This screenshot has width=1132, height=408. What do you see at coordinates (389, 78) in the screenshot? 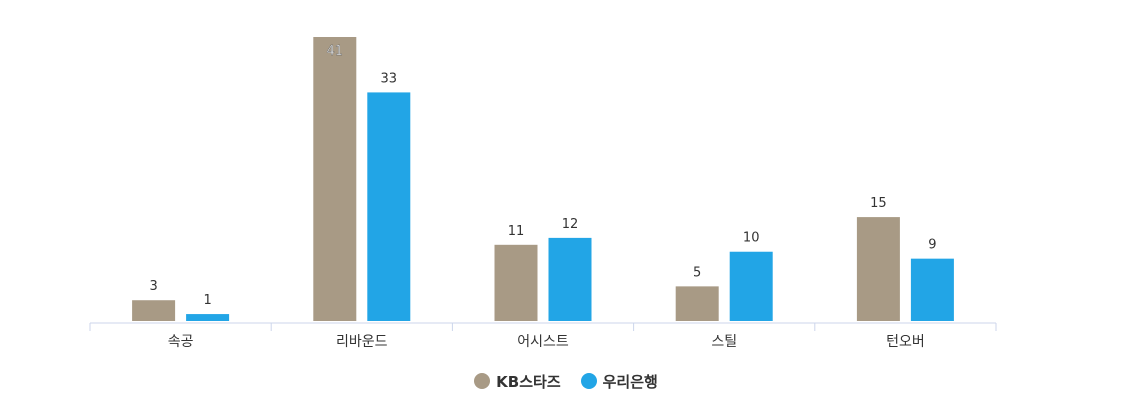
I see `data-label: 33` at bounding box center [389, 78].